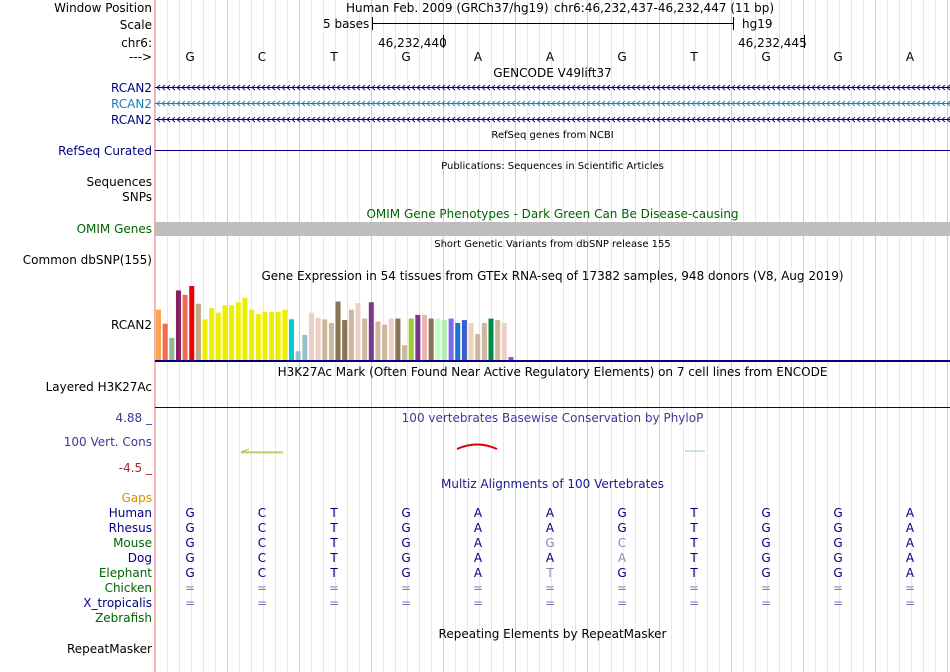 Image resolution: width=950 pixels, height=672 pixels. I want to click on pubs-label-line1: Sequences, so click(119, 182).